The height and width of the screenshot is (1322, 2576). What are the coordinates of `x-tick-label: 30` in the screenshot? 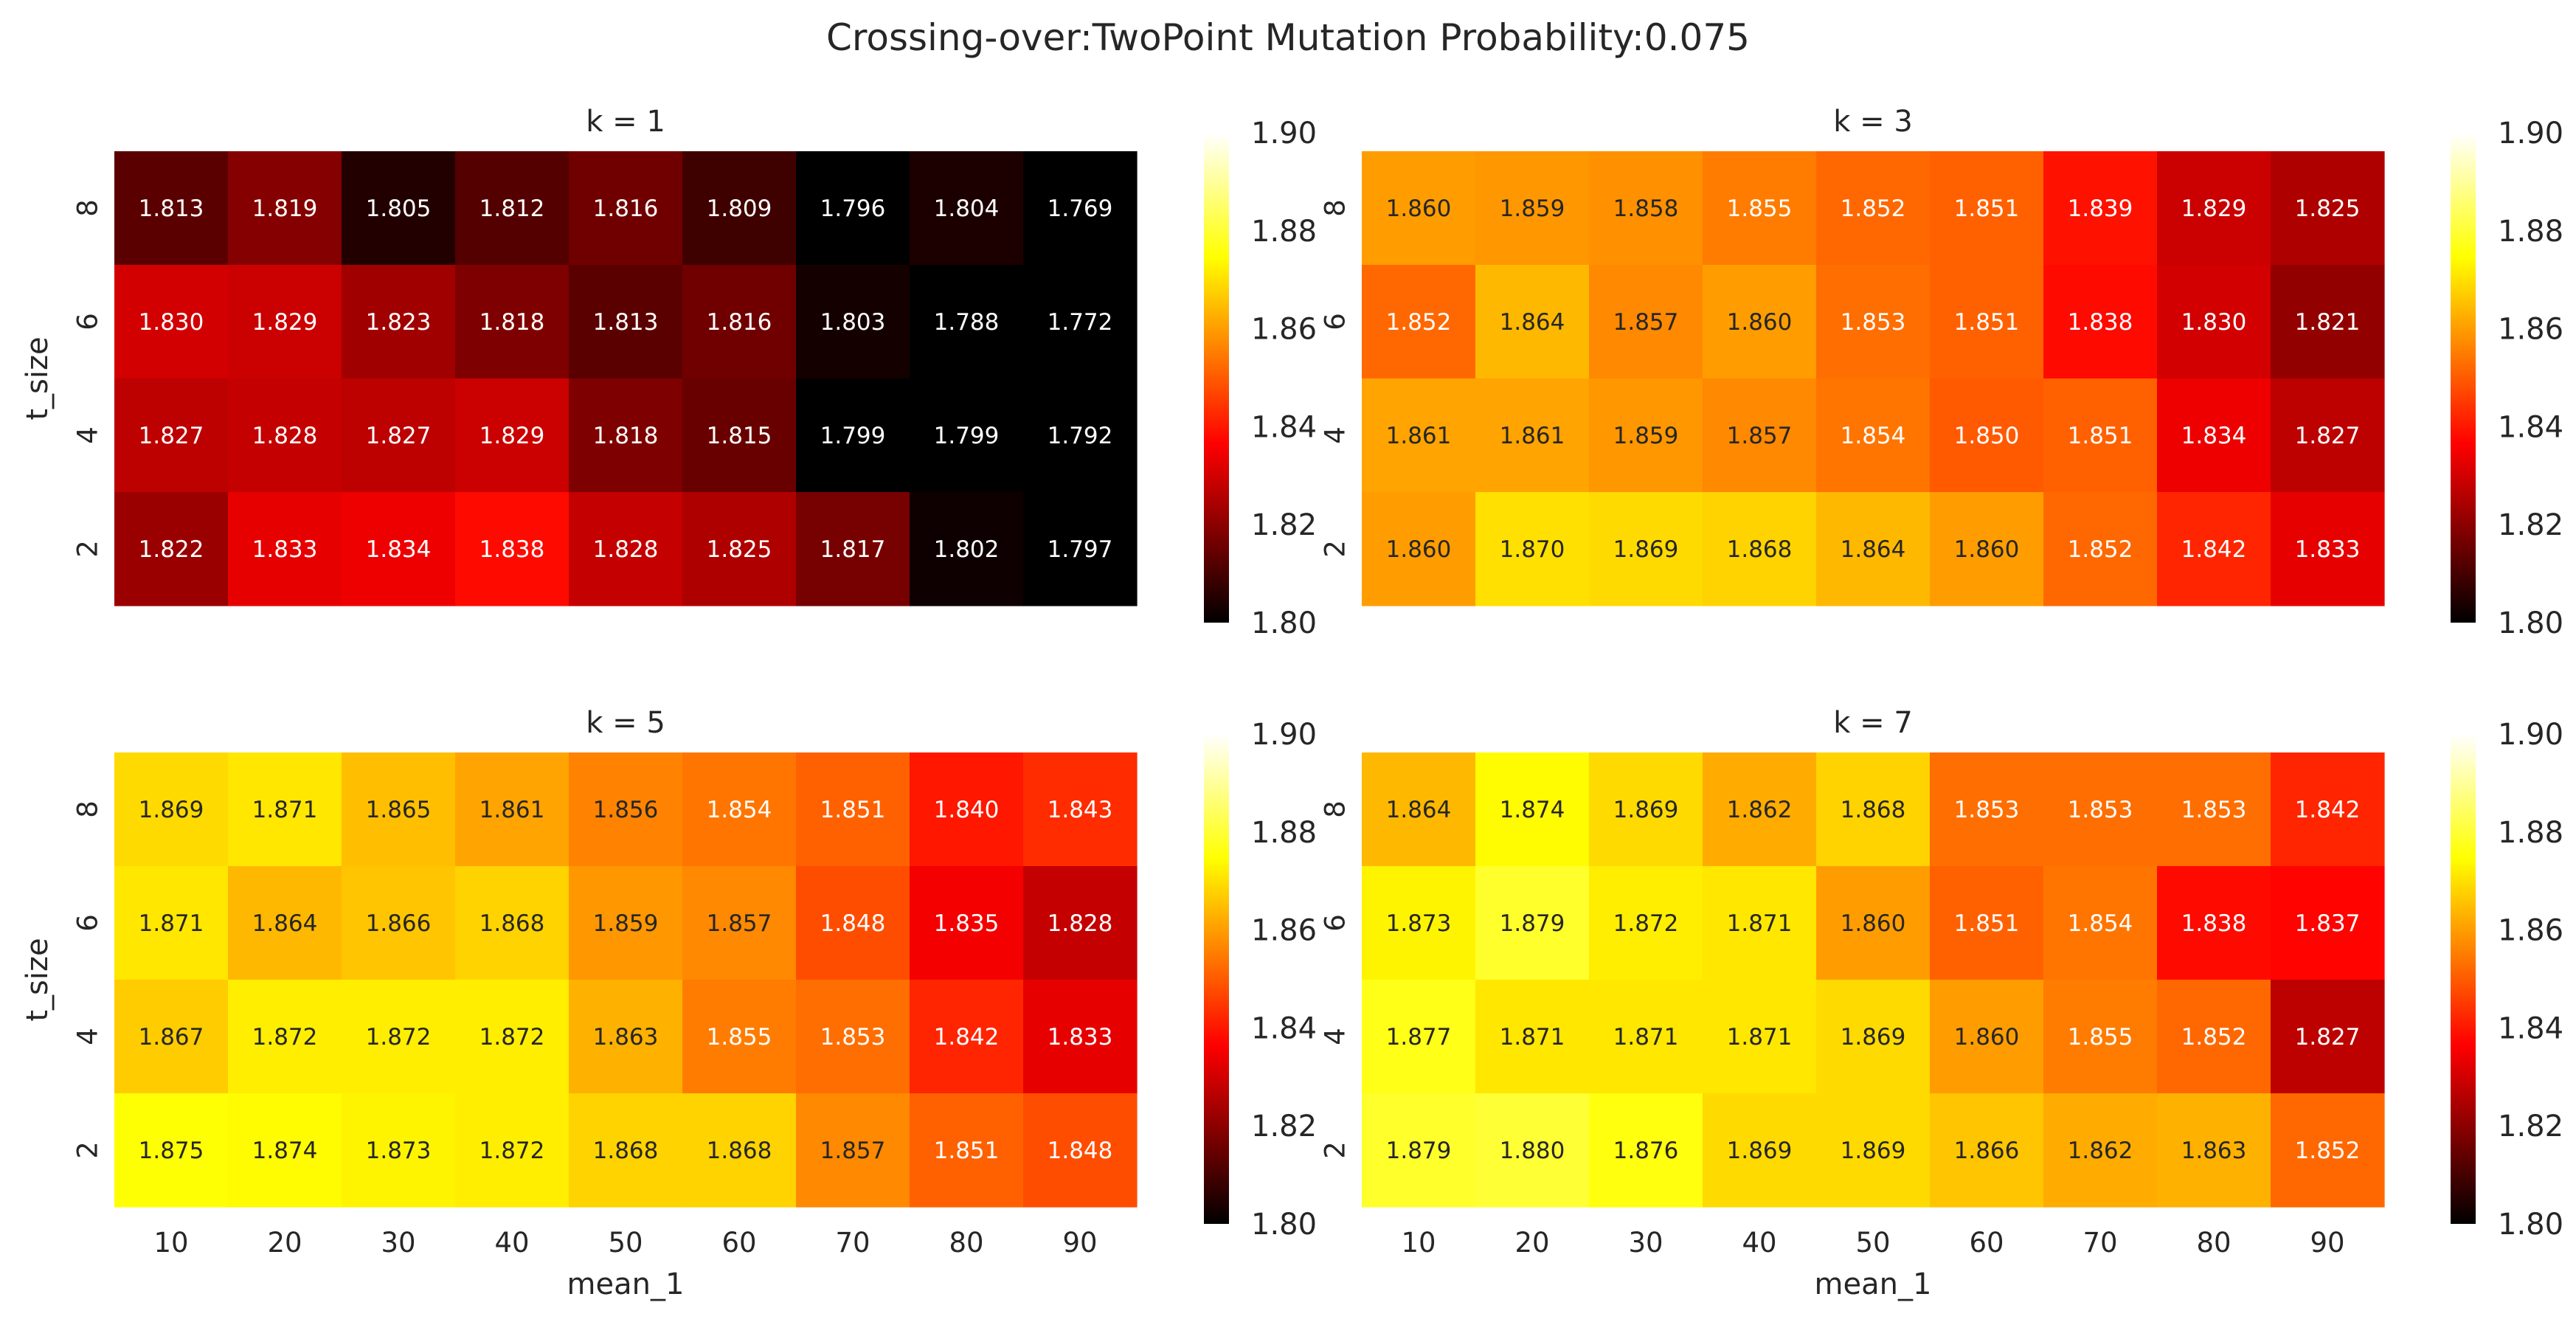 It's located at (1646, 1243).